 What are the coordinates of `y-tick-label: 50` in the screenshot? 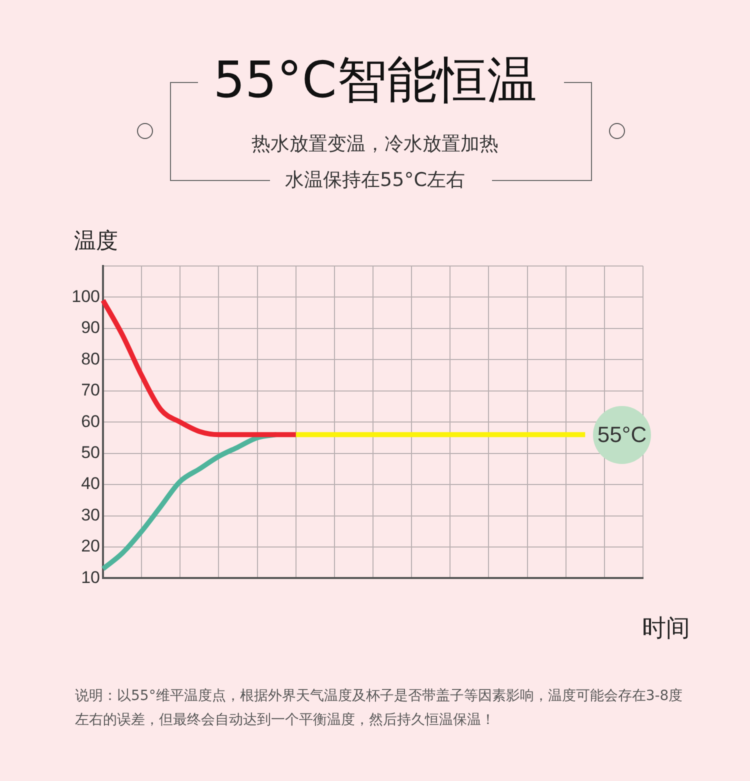 It's located at (90, 452).